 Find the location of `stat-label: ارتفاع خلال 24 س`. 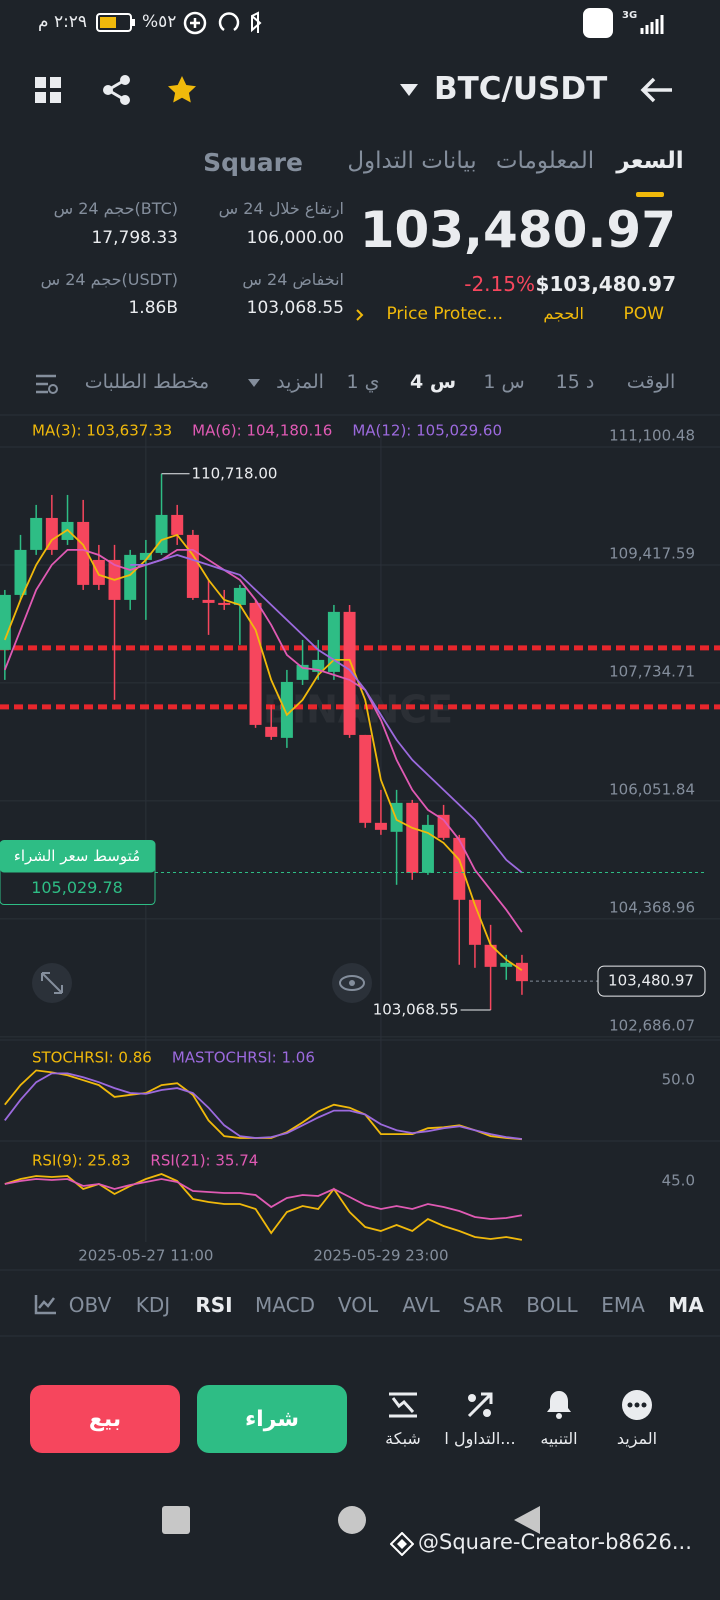

stat-label: ارتفاع خلال 24 س is located at coordinates (281, 208).